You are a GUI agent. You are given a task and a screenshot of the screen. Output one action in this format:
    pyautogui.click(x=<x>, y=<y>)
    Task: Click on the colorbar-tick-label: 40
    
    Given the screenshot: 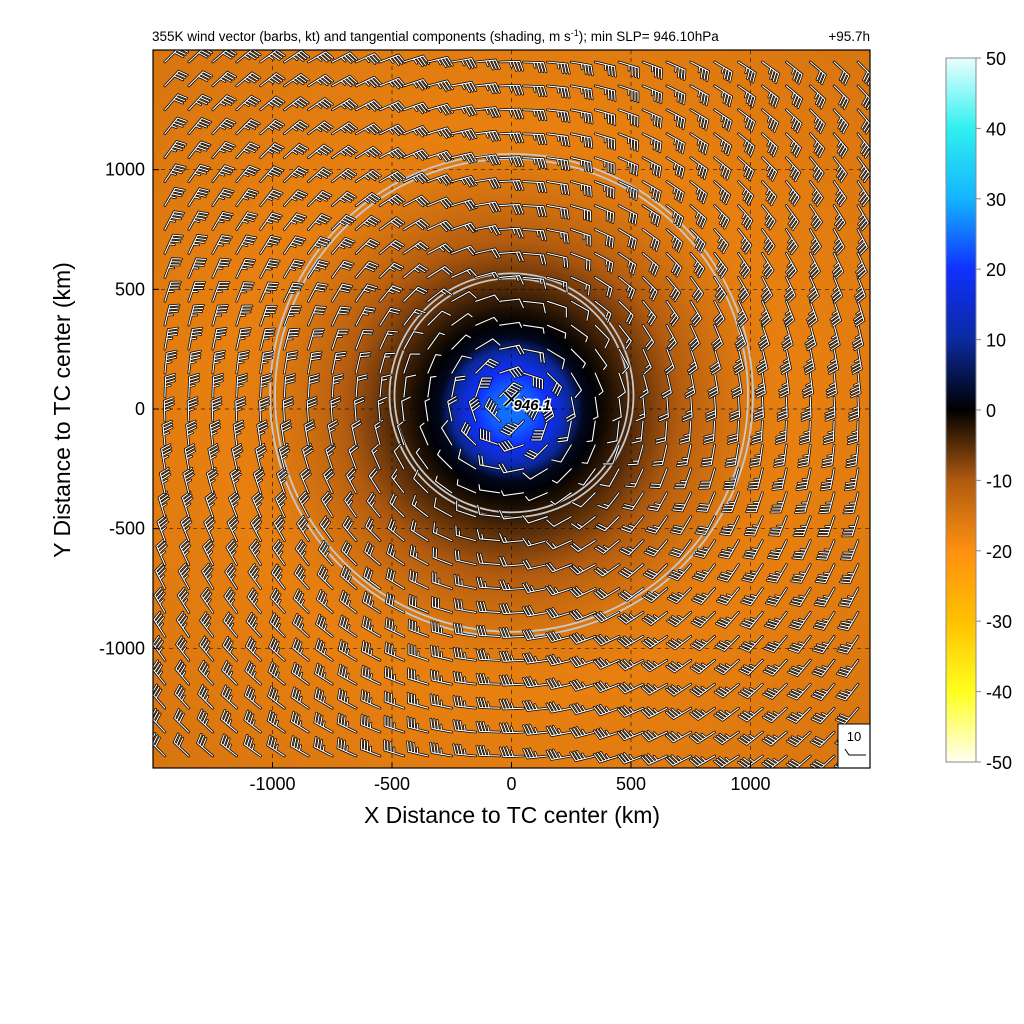 What is the action you would take?
    pyautogui.click(x=996, y=129)
    